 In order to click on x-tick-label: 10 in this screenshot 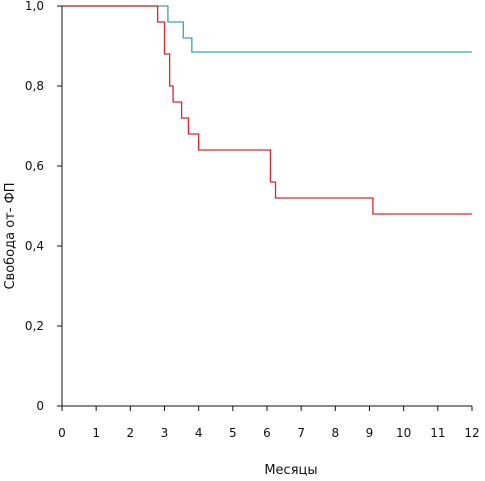, I will do `click(403, 433)`.